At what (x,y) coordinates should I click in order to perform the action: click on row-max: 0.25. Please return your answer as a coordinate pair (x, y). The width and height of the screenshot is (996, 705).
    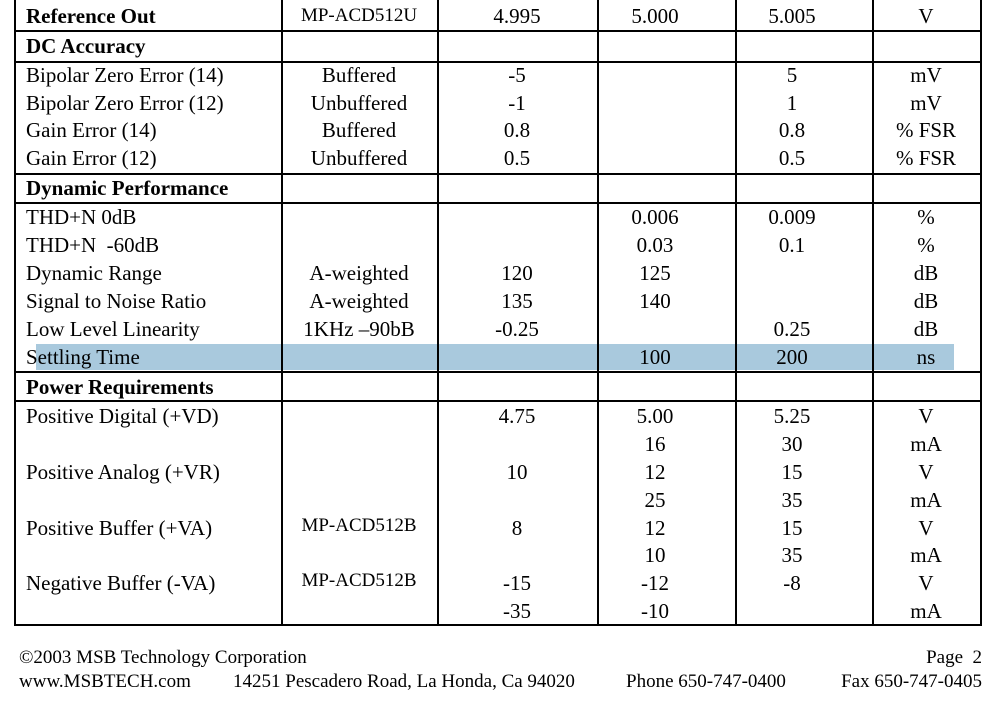
    Looking at the image, I should click on (792, 329).